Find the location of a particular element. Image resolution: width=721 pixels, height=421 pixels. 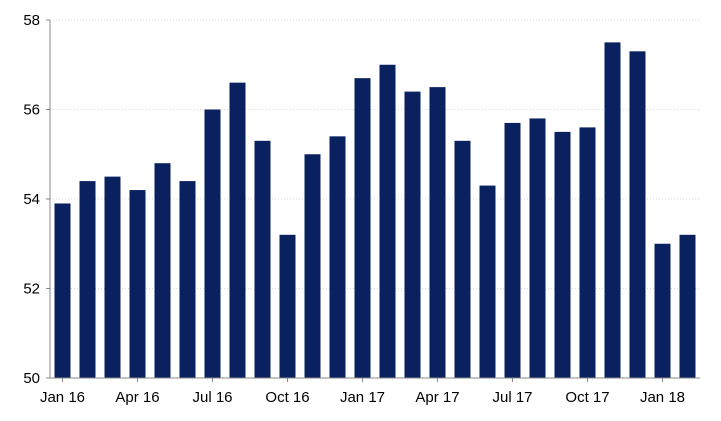

x-tick-label: Oct 17 is located at coordinates (587, 397).